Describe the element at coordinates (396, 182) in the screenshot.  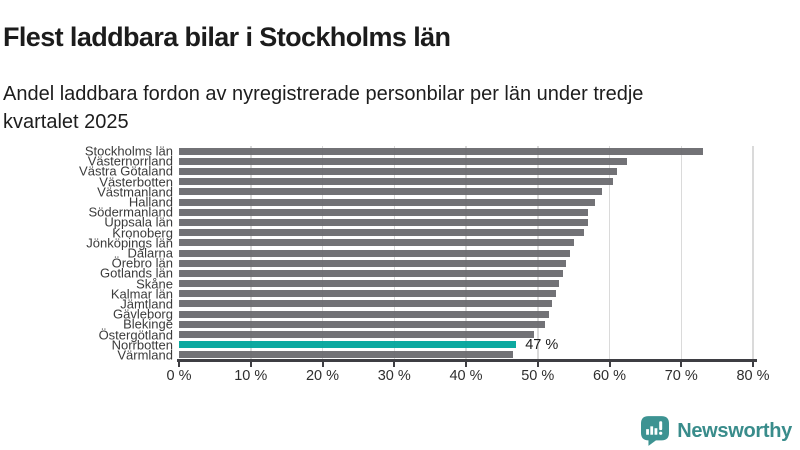
I see `bar-v-sterbotten` at that location.